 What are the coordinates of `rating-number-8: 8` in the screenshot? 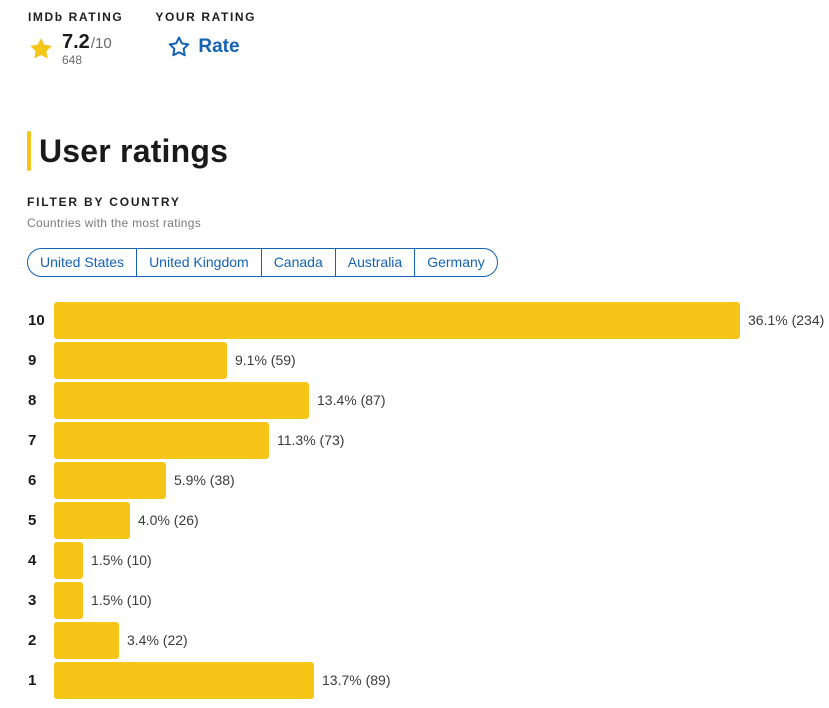 It's located at (32, 400).